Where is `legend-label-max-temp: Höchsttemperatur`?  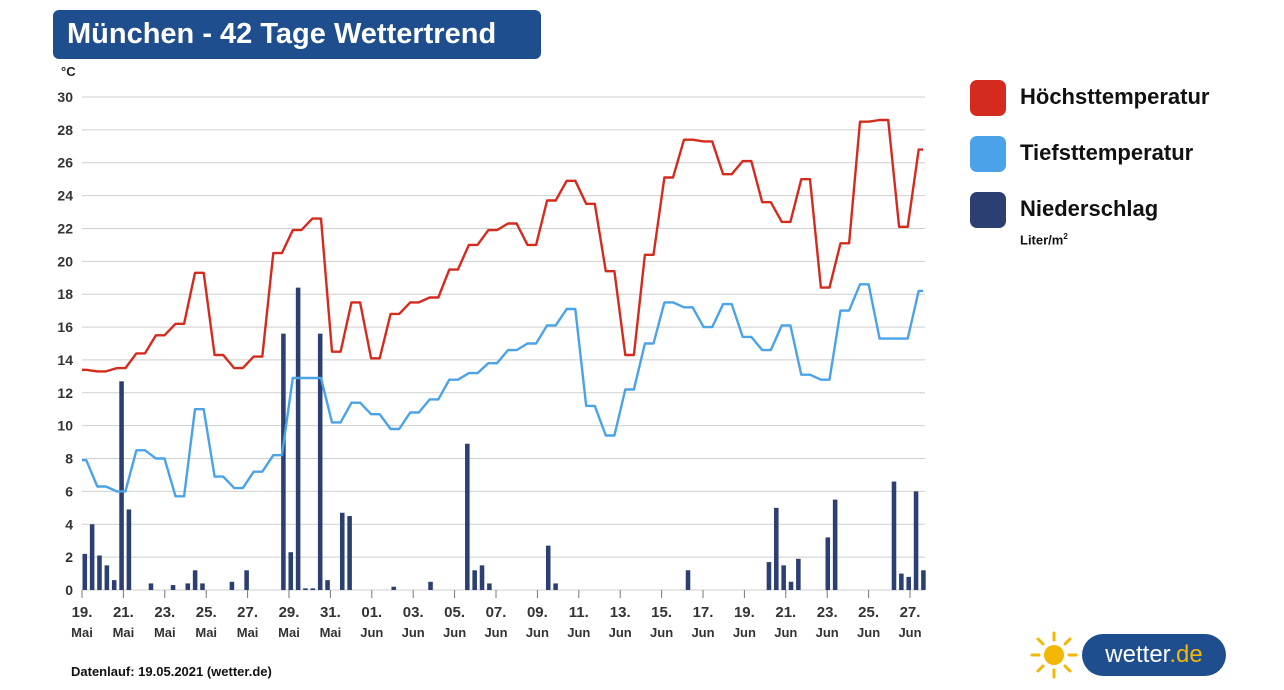
legend-label-max-temp: Höchsttemperatur is located at coordinates (1115, 96).